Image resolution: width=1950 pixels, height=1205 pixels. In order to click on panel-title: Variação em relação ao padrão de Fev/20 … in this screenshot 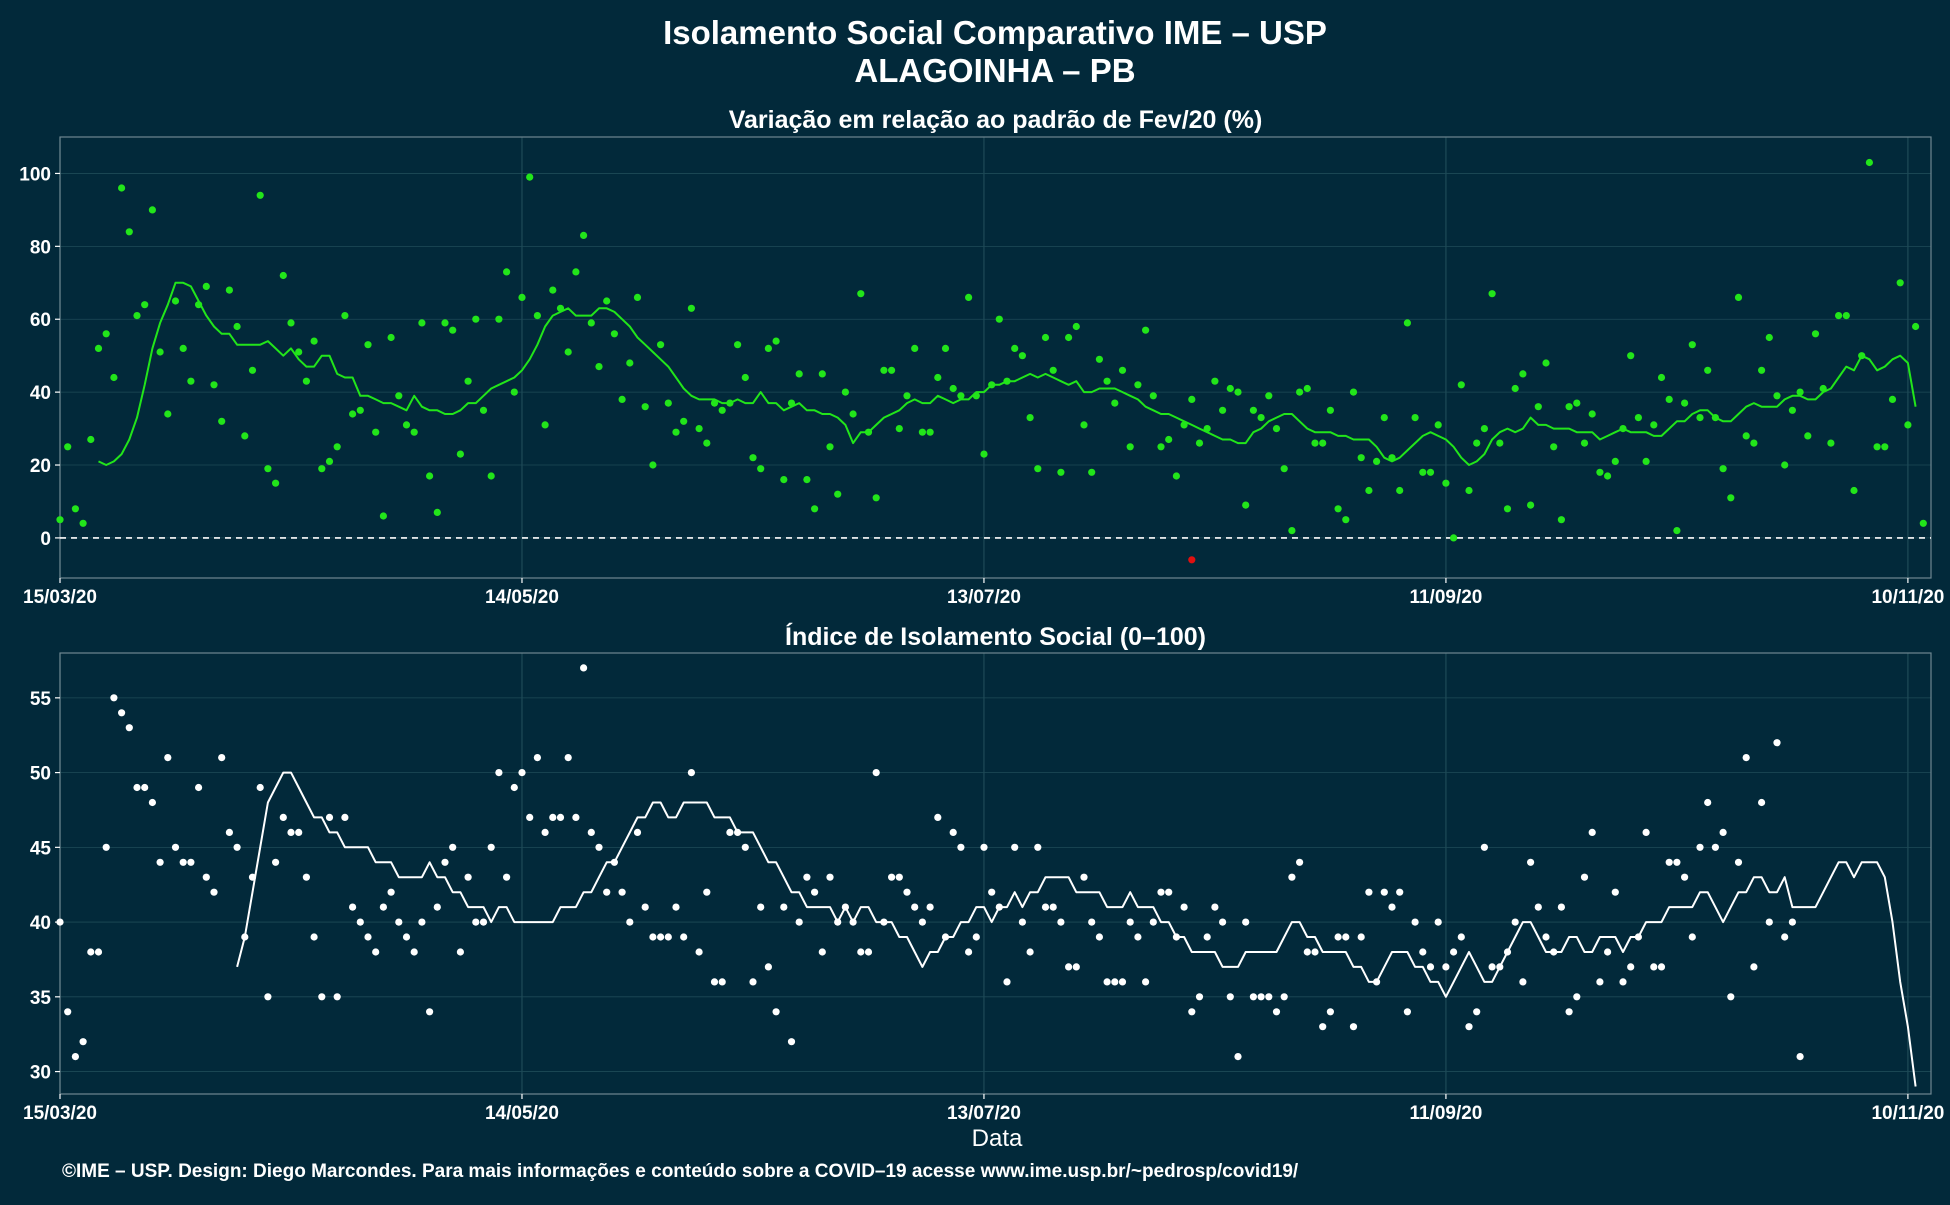, I will do `click(996, 120)`.